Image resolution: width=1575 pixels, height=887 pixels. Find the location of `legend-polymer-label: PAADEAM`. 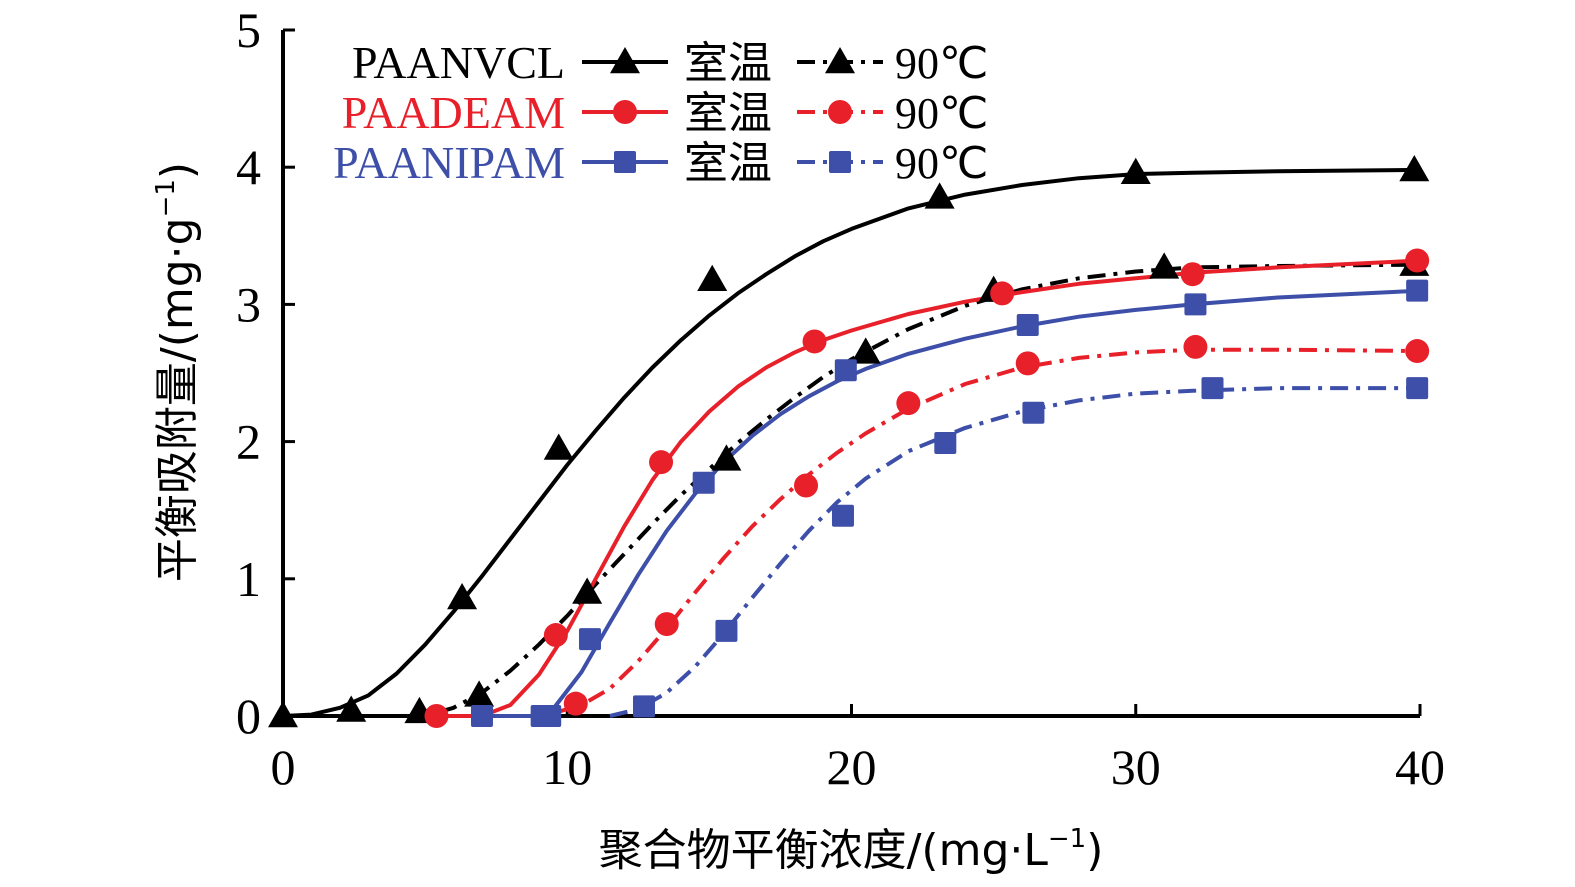

legend-polymer-label: PAADEAM is located at coordinates (453, 112).